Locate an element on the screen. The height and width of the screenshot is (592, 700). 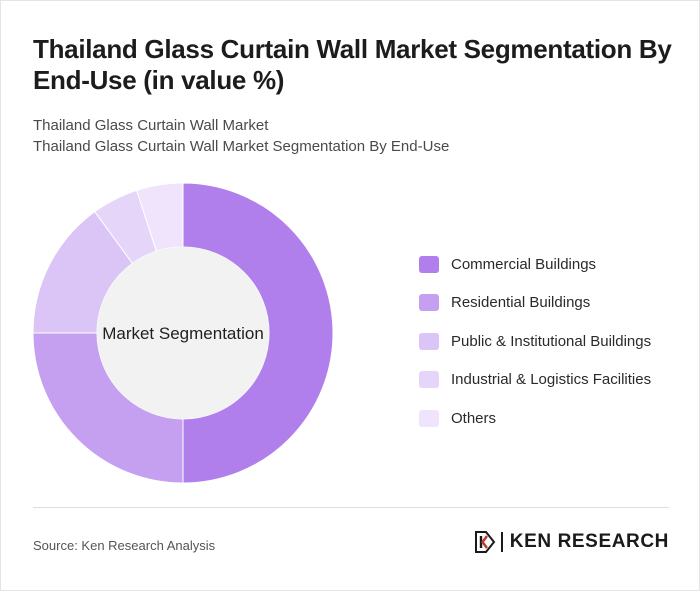
brand-separator is located at coordinates (502, 542).